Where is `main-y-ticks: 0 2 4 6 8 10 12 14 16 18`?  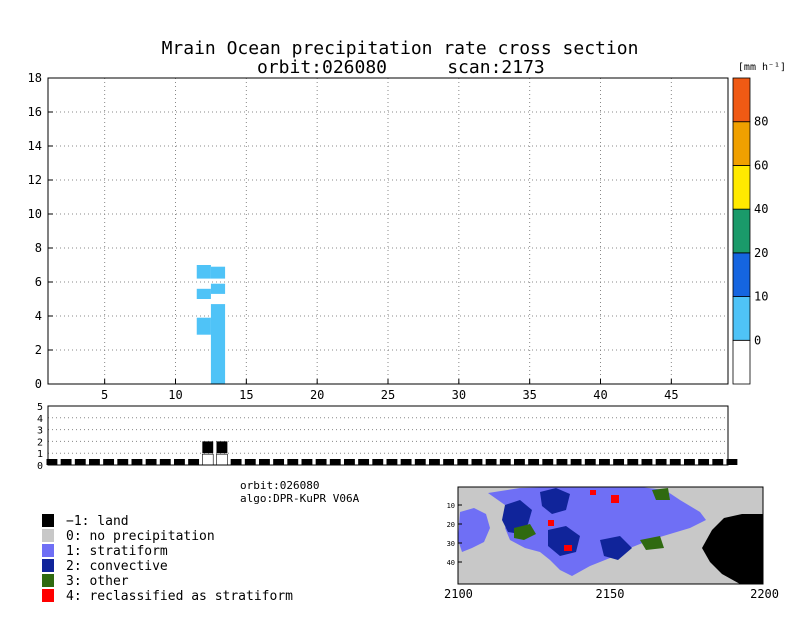
main-y-ticks: 0 2 4 6 8 10 12 14 16 18 is located at coordinates (40, 231).